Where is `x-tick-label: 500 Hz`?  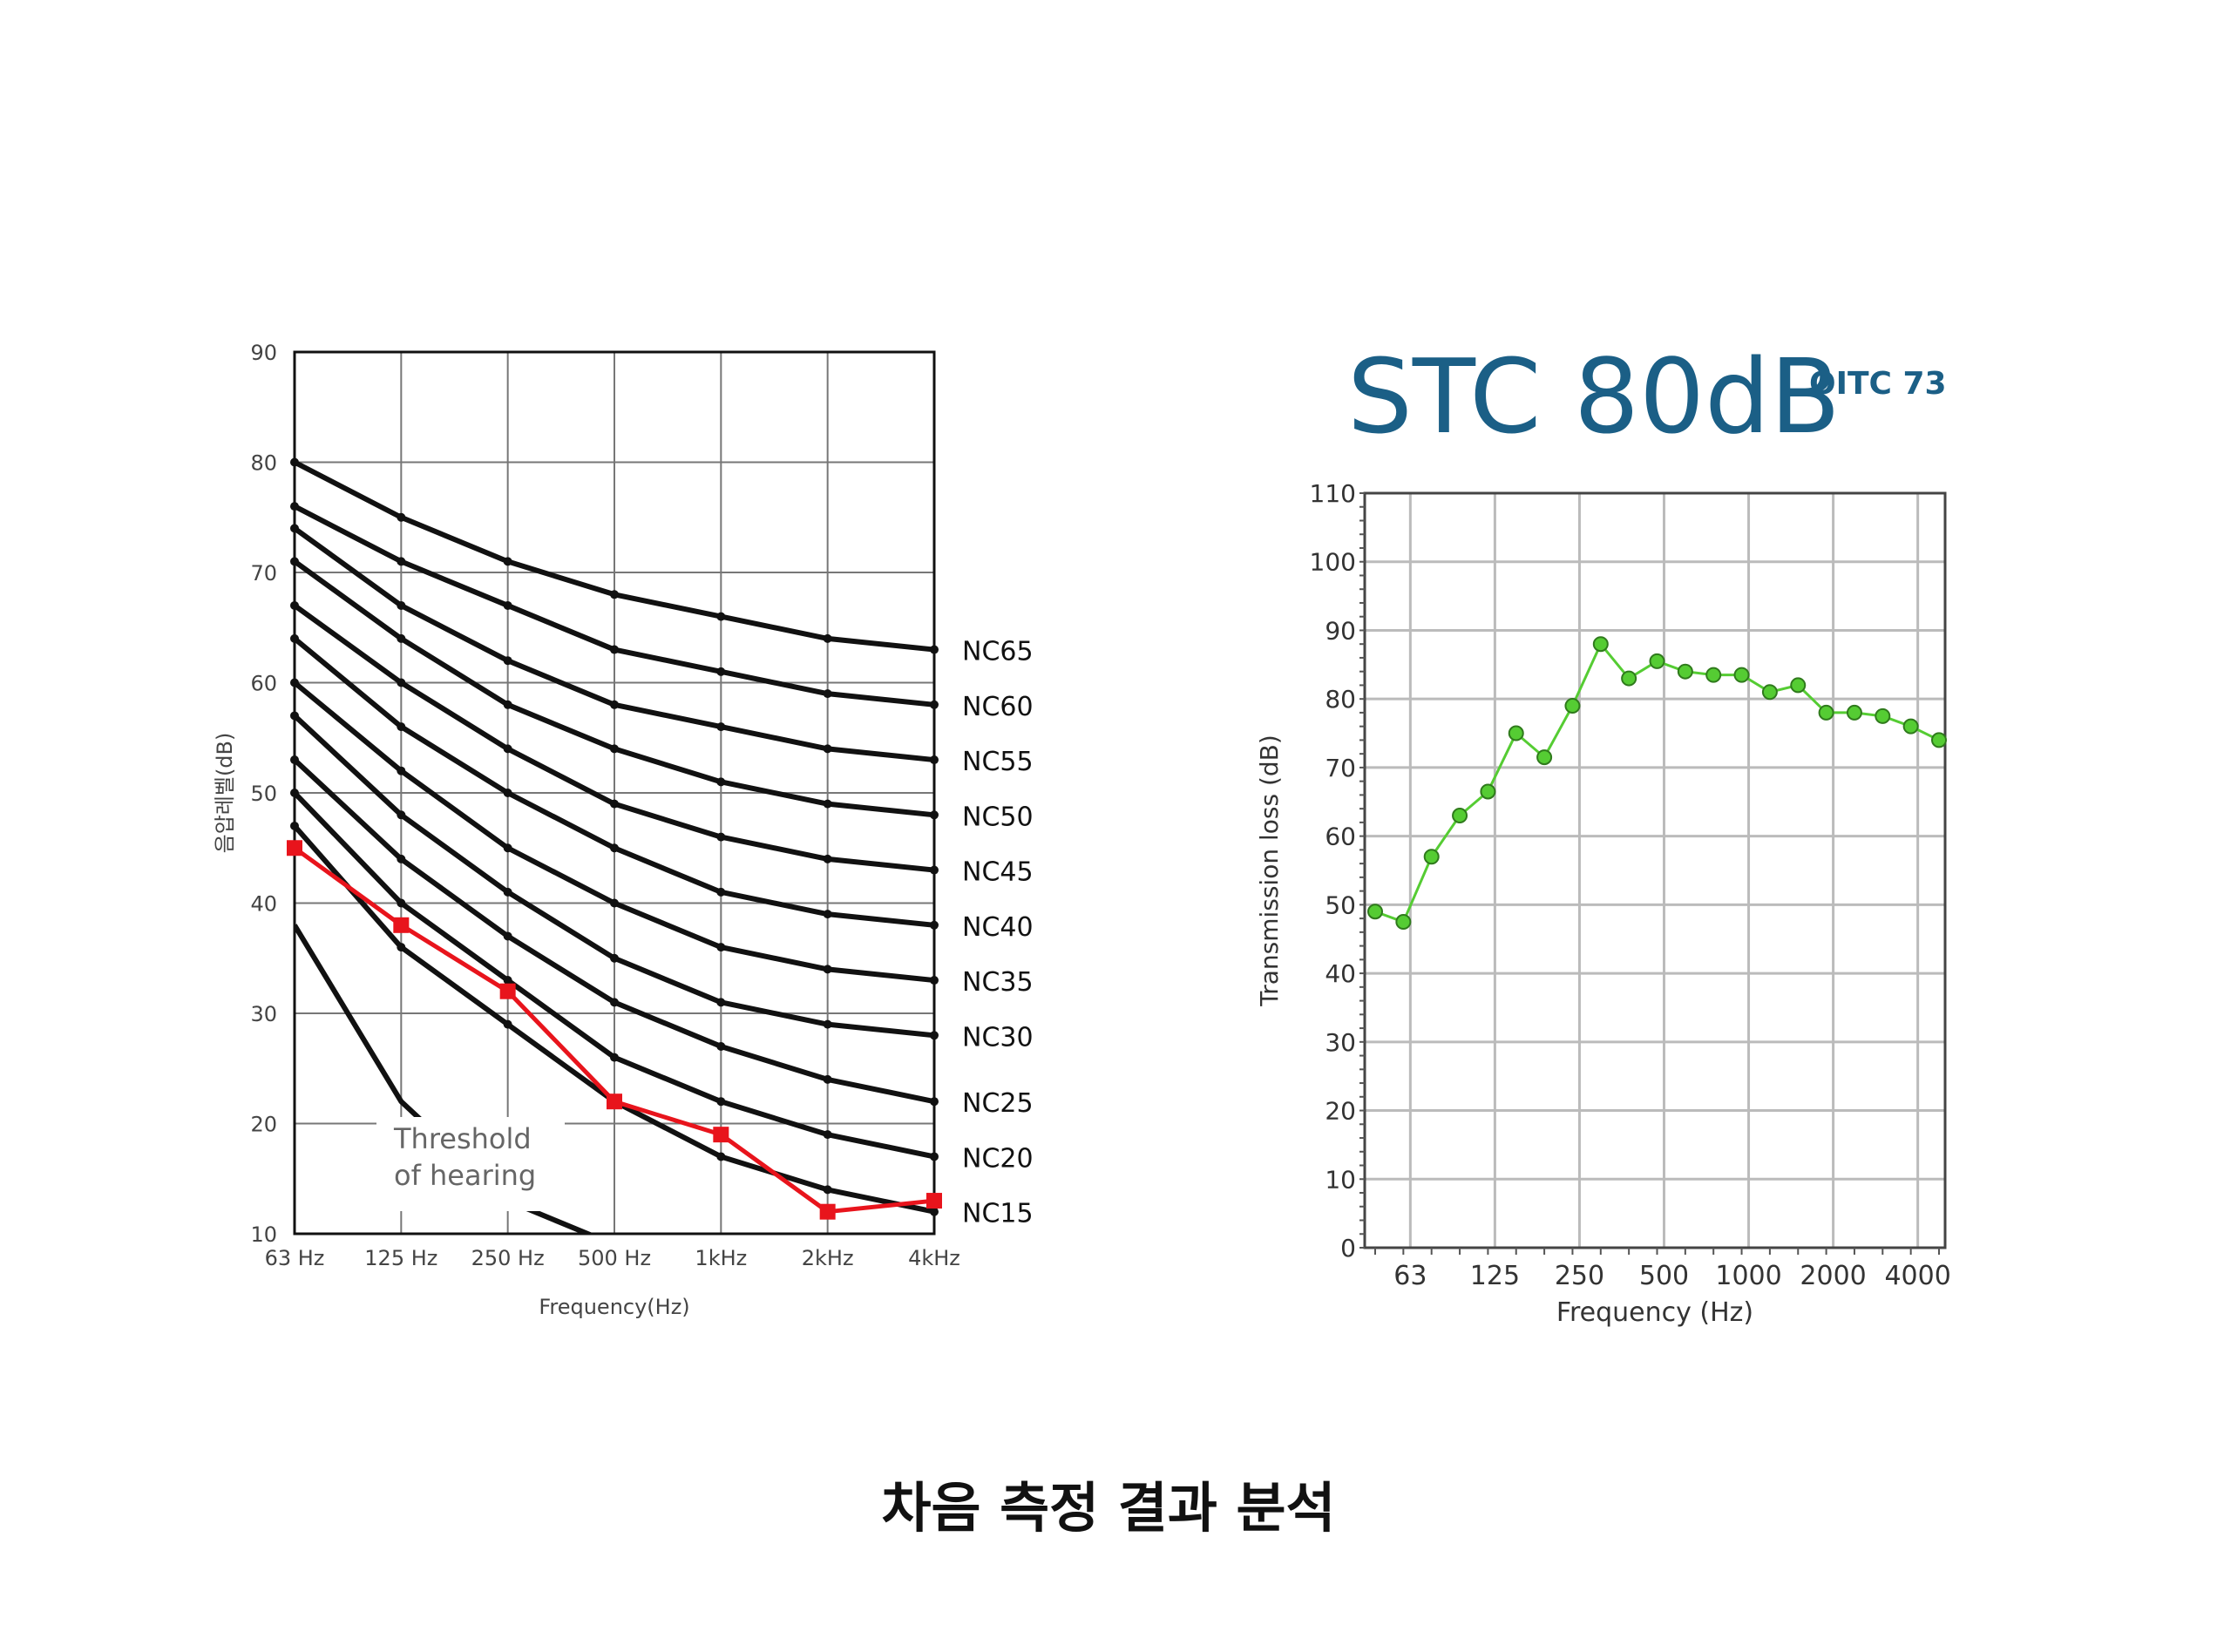
x-tick-label: 500 Hz is located at coordinates (614, 1258).